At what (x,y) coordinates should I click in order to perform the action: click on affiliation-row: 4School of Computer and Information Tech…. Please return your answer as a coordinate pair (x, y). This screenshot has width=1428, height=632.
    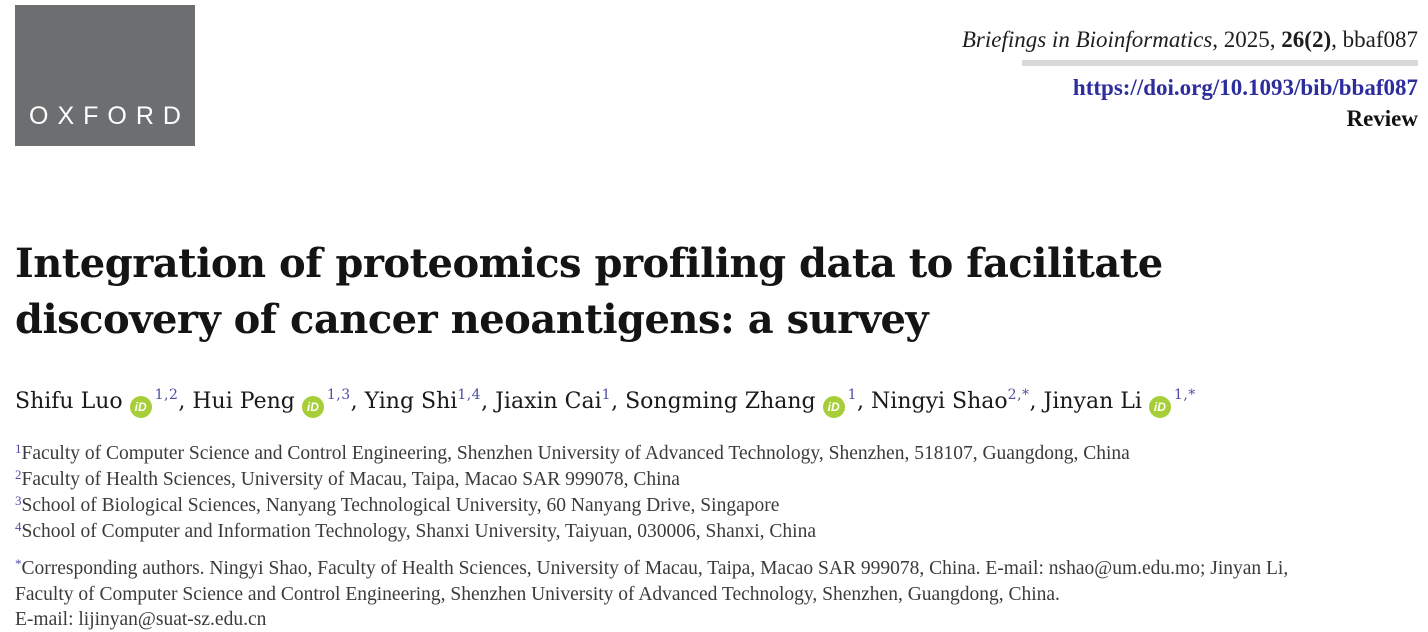
    Looking at the image, I should click on (572, 532).